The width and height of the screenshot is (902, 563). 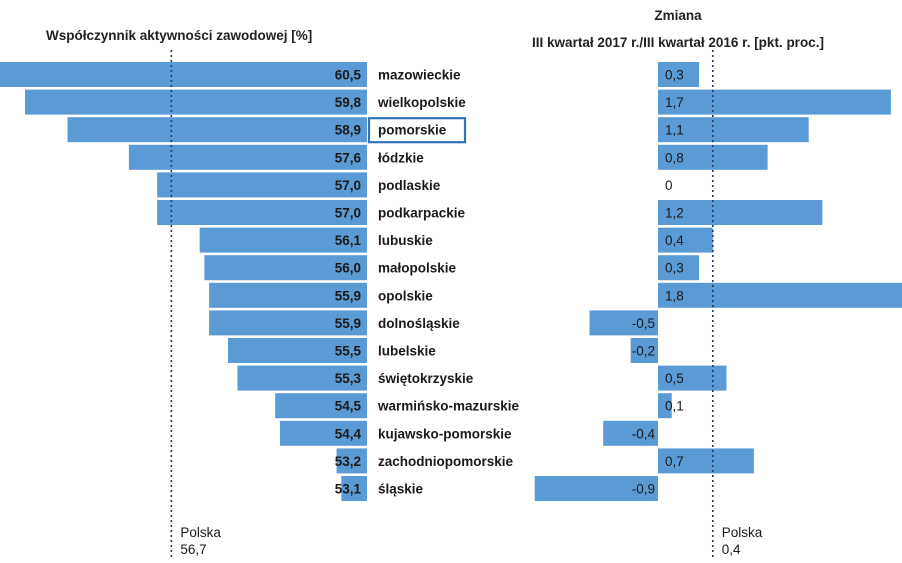 What do you see at coordinates (674, 268) in the screenshot?
I see `right-value-label-malopolskie: 0,3` at bounding box center [674, 268].